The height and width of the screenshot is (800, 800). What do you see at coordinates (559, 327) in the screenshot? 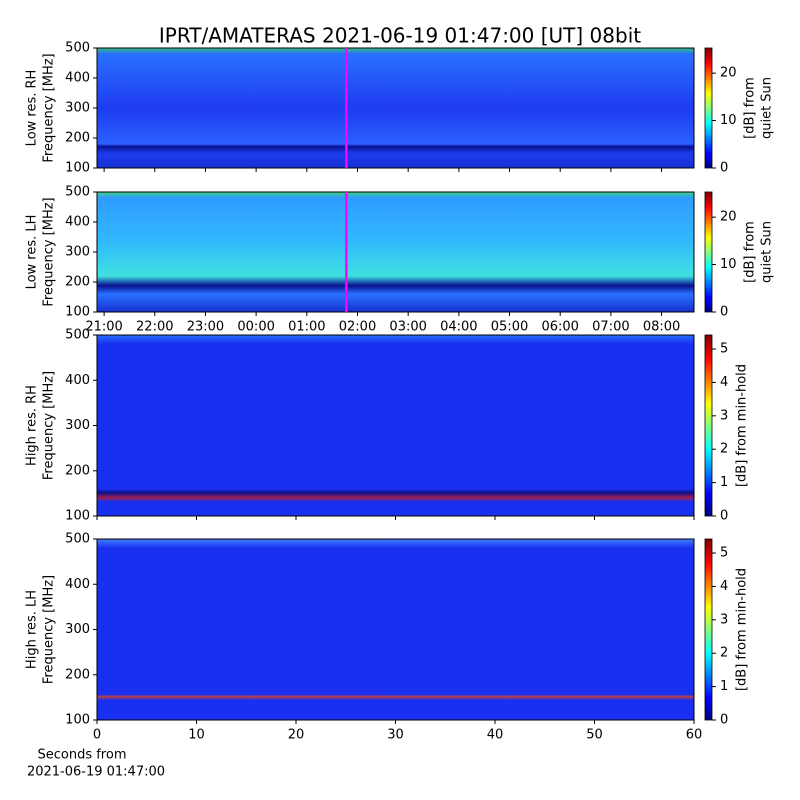
I see `x-tick-label: 06:00` at bounding box center [559, 327].